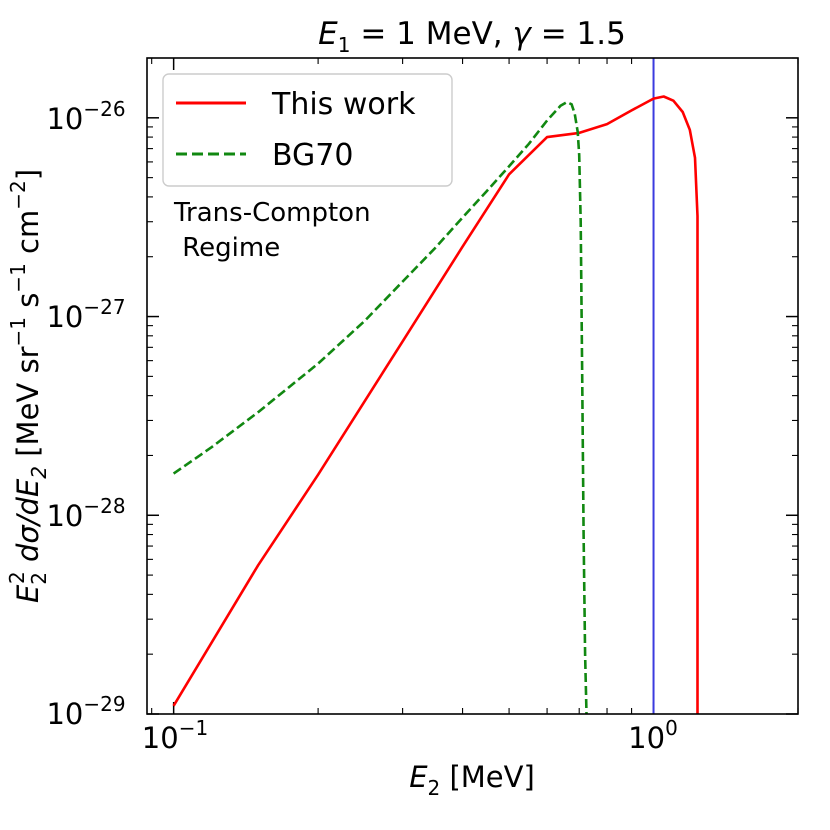 This screenshot has width=830, height=830. What do you see at coordinates (272, 213) in the screenshot?
I see `regime-annotation: Trans-Compton` at bounding box center [272, 213].